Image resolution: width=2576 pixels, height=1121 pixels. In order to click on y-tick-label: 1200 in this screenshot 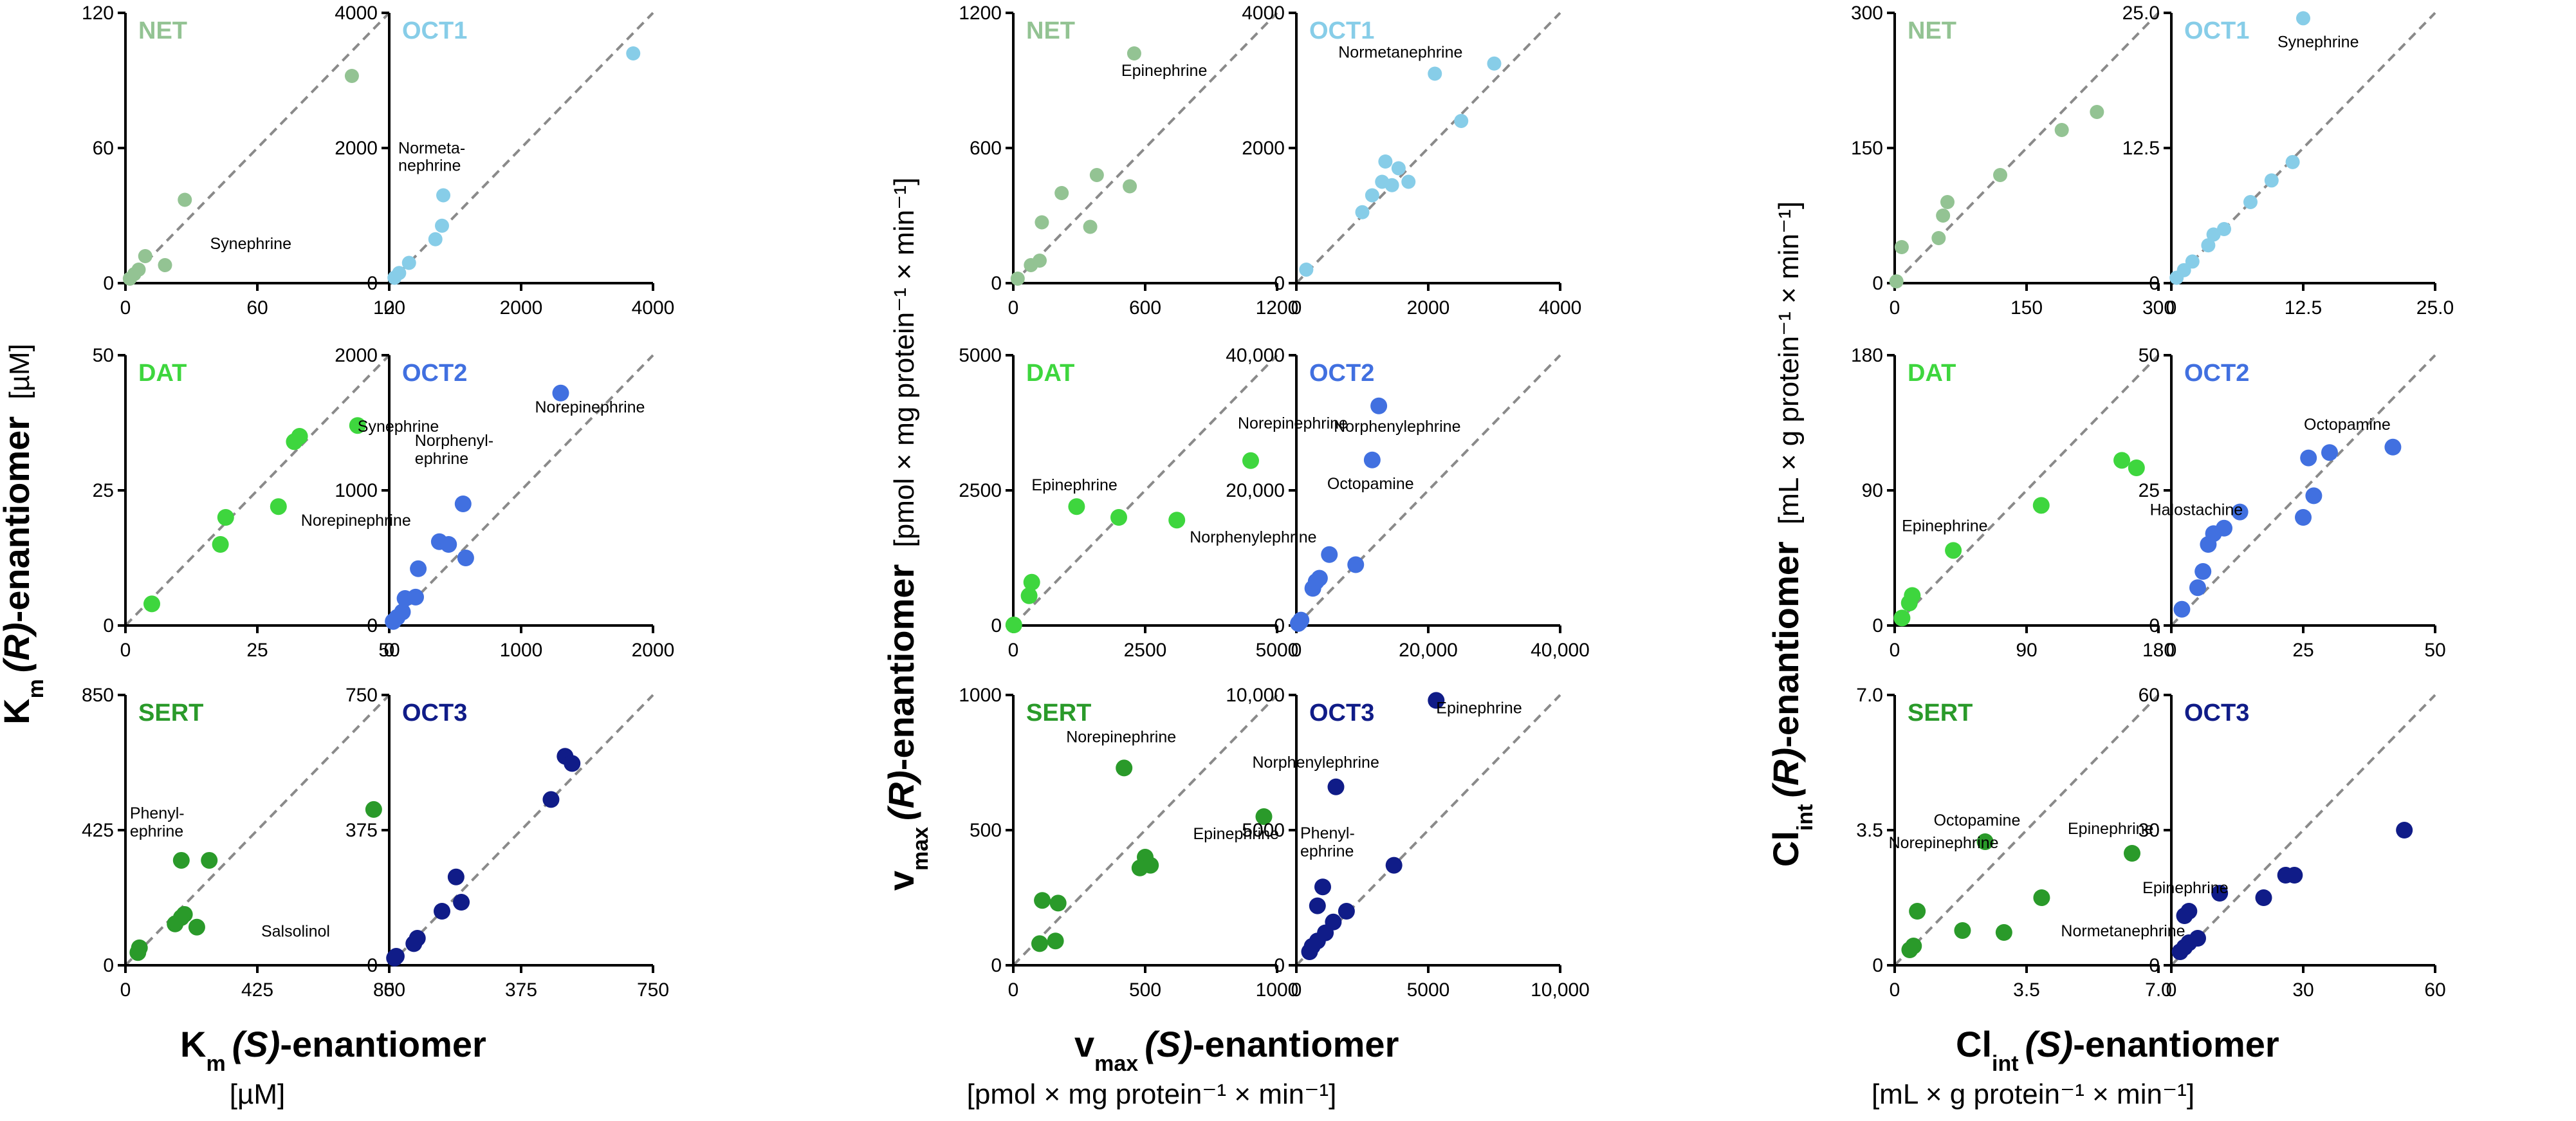, I will do `click(980, 13)`.